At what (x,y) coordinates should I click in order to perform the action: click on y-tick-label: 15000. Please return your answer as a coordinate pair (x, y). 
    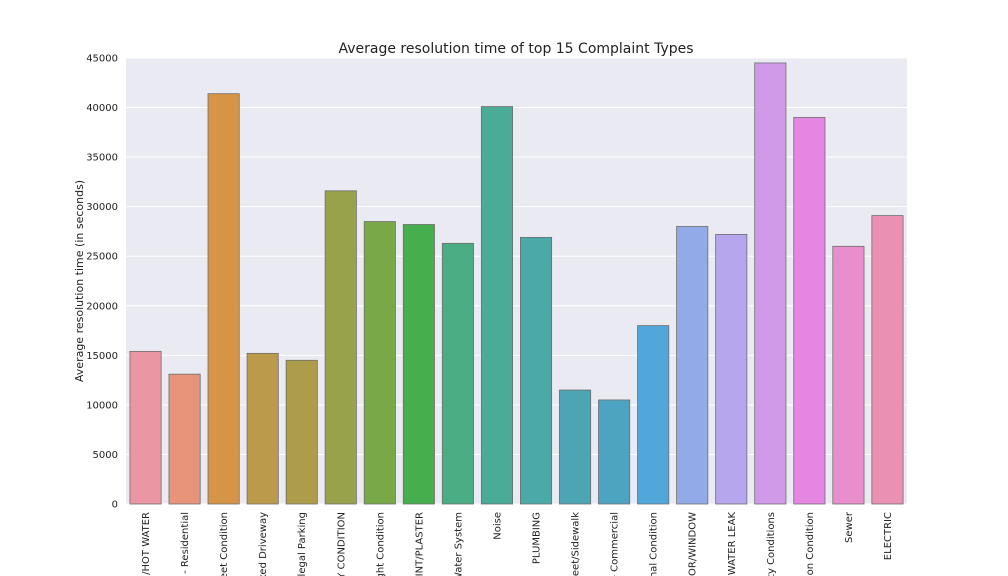
    Looking at the image, I should click on (102, 356).